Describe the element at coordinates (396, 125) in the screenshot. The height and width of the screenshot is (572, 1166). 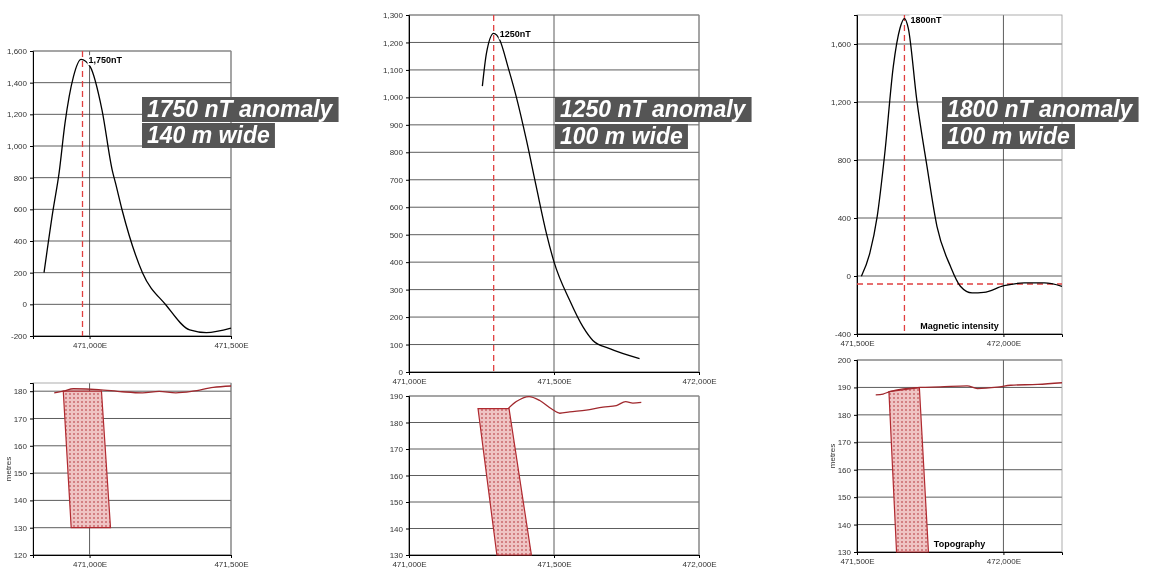
I see `y-tick-label: 900` at that location.